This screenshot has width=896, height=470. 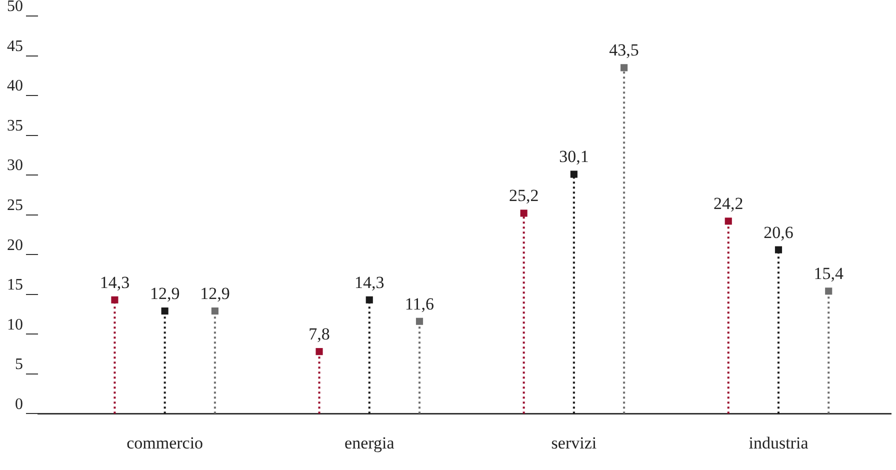 What do you see at coordinates (15, 205) in the screenshot?
I see `y-tick-label: 25` at bounding box center [15, 205].